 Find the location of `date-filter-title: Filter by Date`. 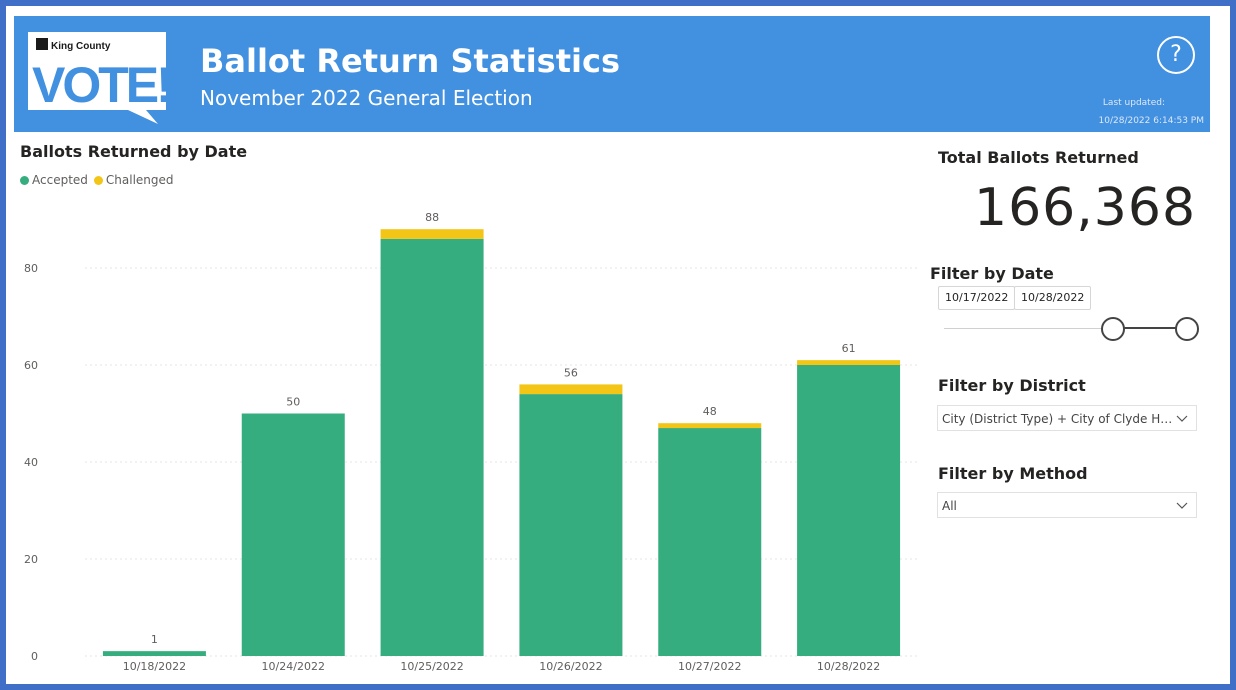

date-filter-title: Filter by Date is located at coordinates (992, 273).